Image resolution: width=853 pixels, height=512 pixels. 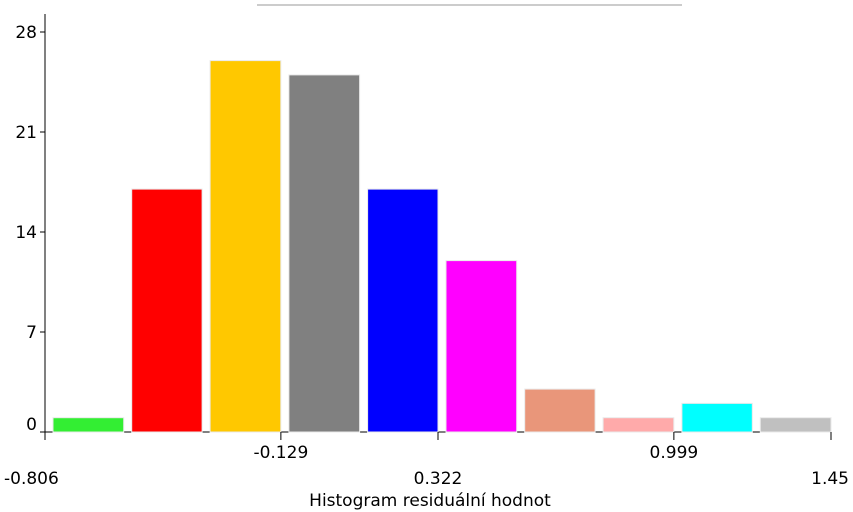 I want to click on x-tick-label: 1.45, so click(x=830, y=479).